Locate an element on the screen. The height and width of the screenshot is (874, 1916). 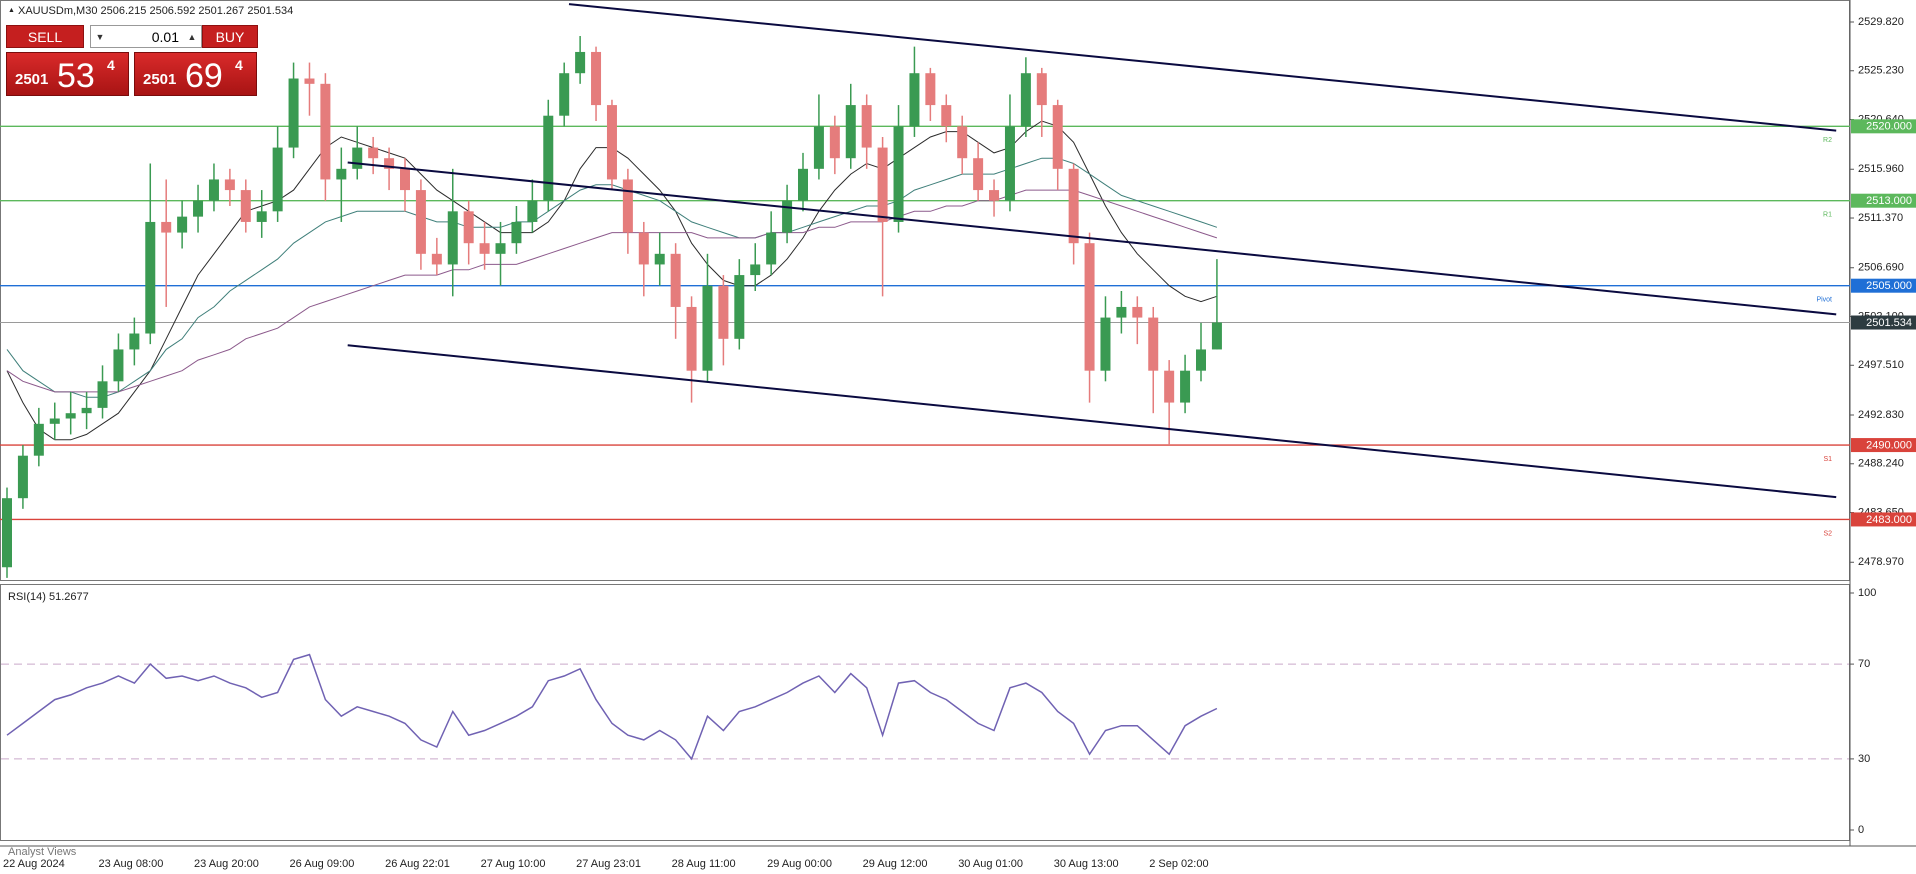
x-tick-label: 22 Aug 2024 is located at coordinates (34, 864).